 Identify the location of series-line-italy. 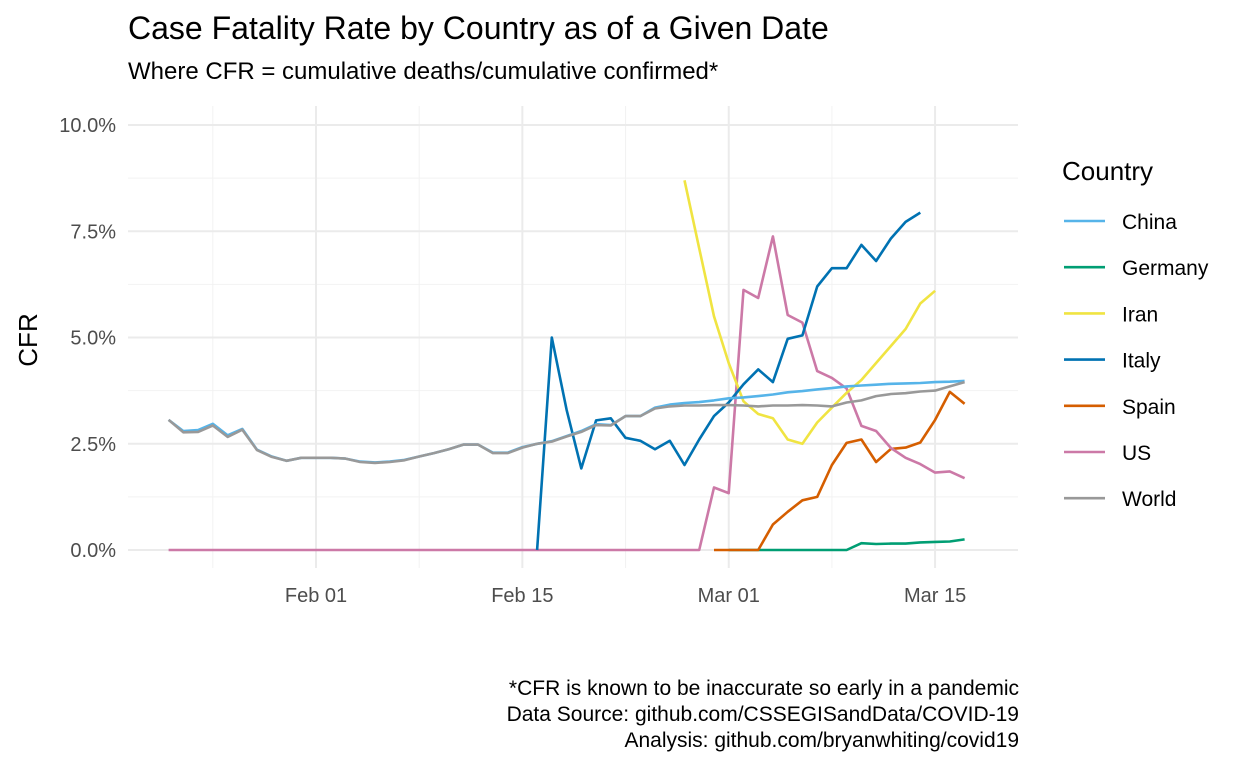
(728, 381).